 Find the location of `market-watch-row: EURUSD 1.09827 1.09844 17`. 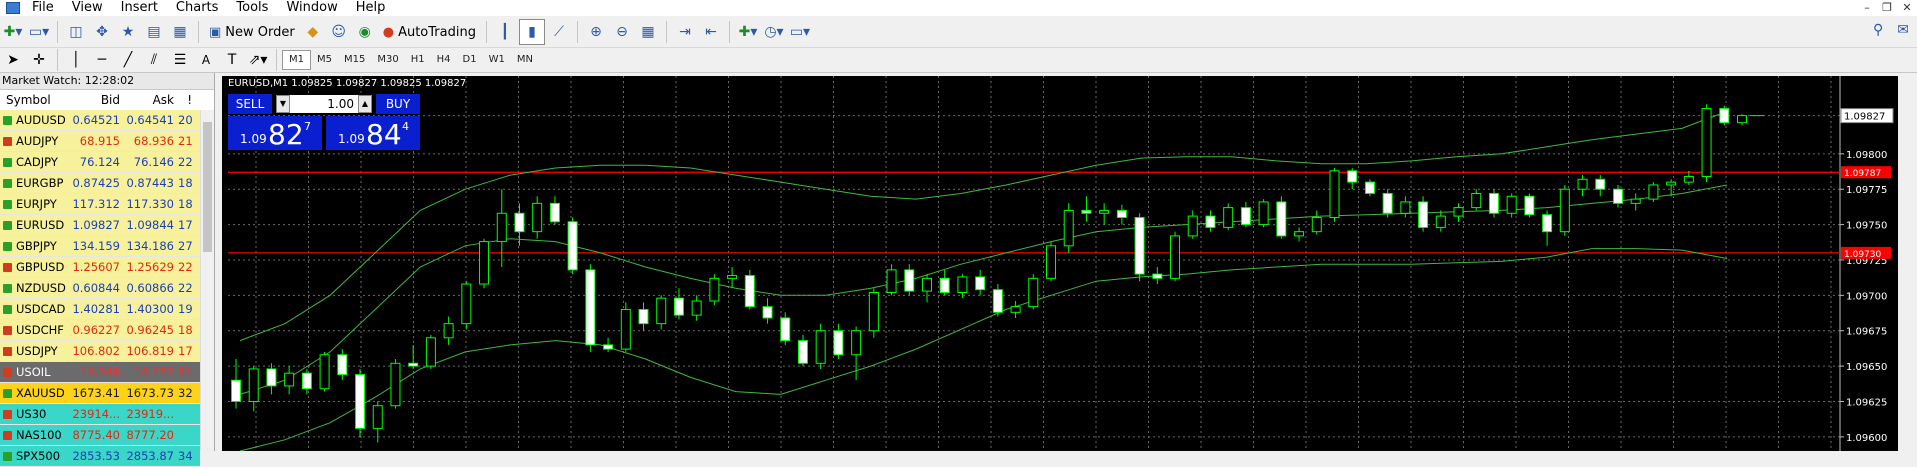

market-watch-row: EURUSD 1.09827 1.09844 17 is located at coordinates (100, 225).